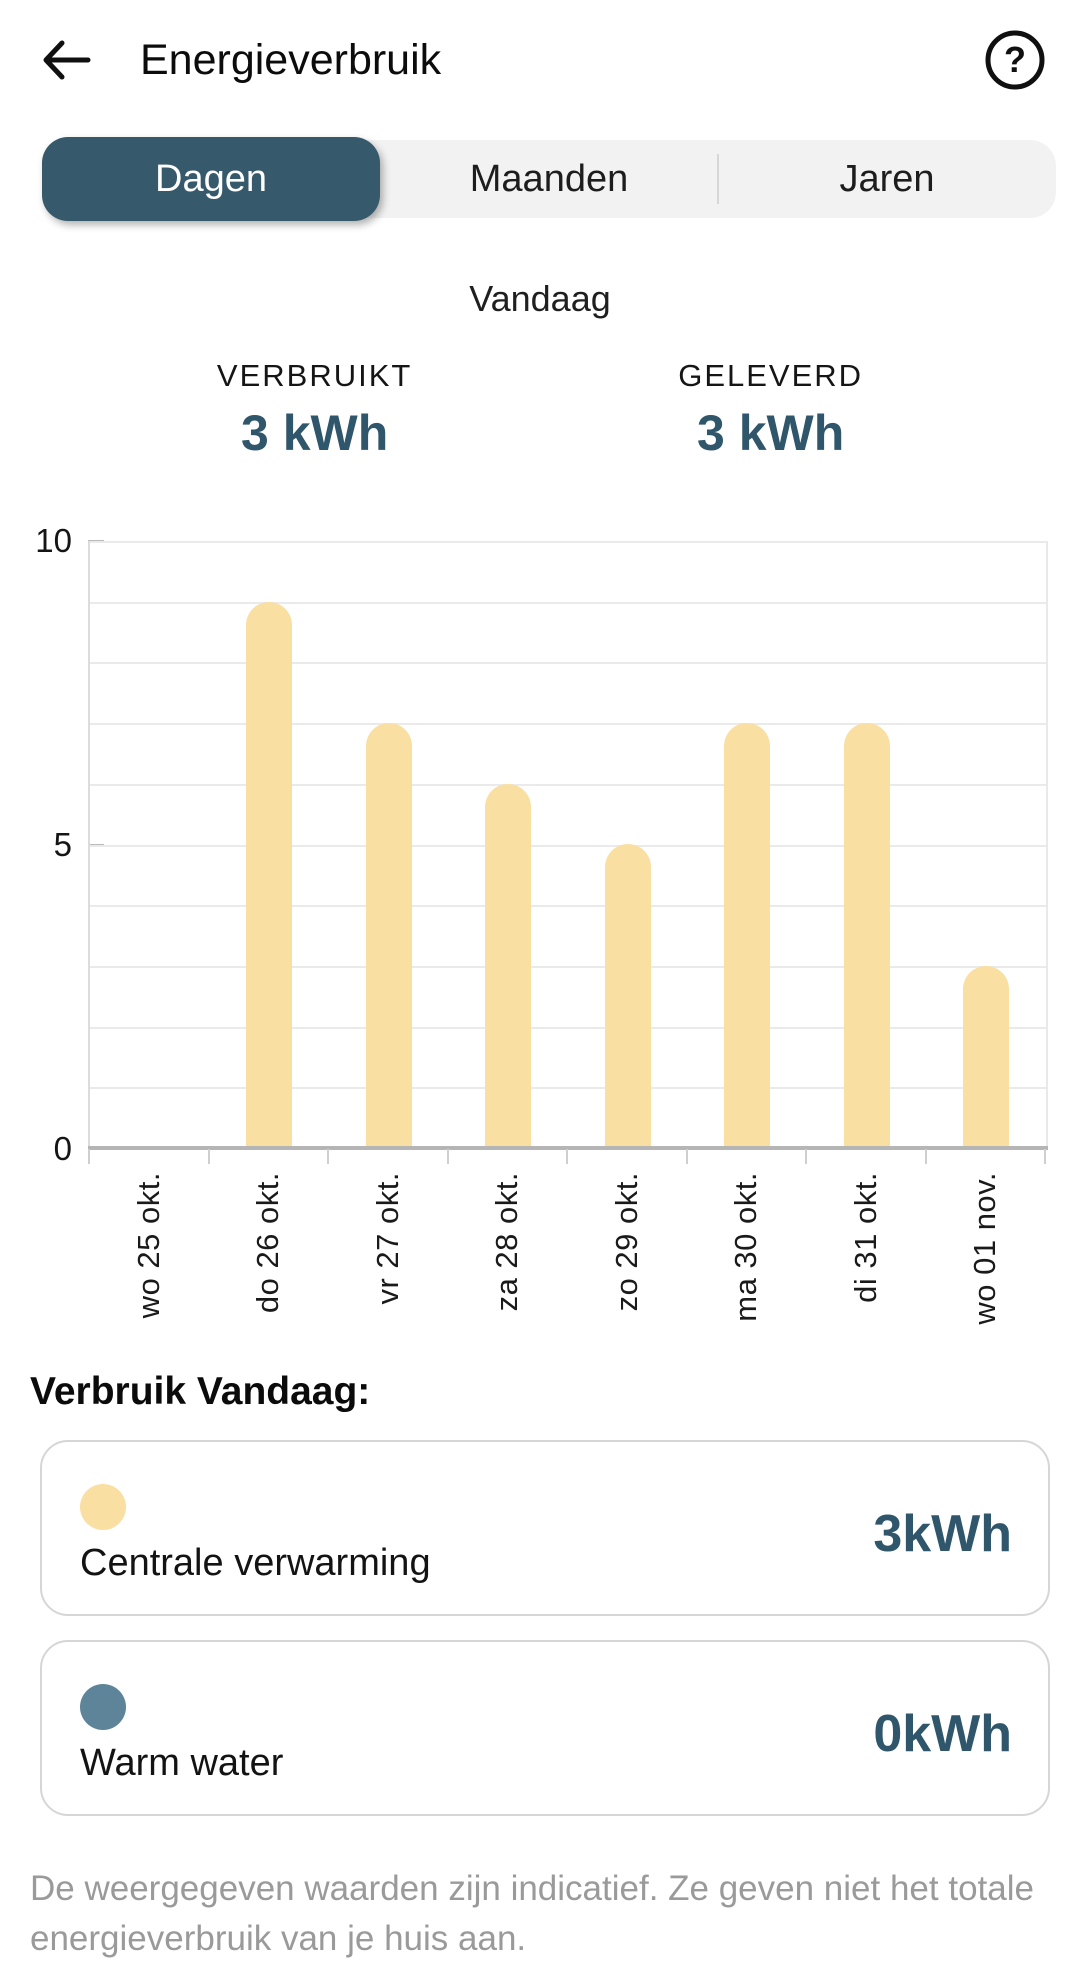  What do you see at coordinates (942, 1534) in the screenshot?
I see `legend-item-value: 3kWh` at bounding box center [942, 1534].